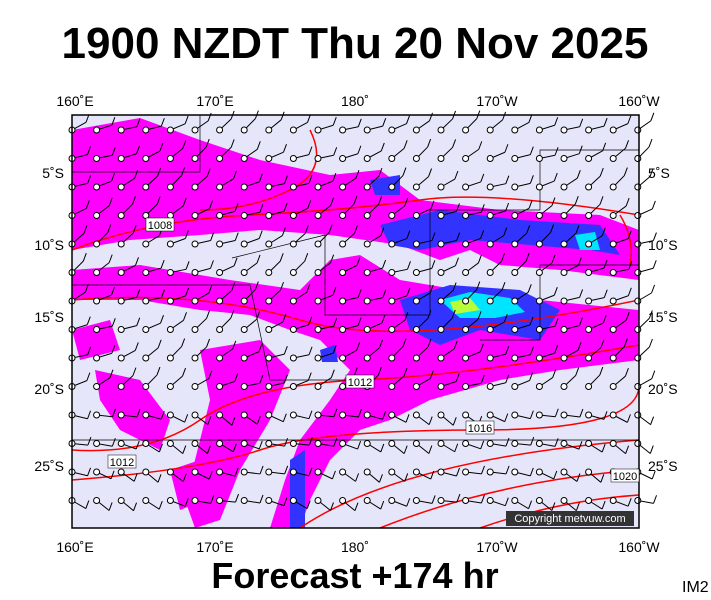 This screenshot has height=600, width=711. Describe the element at coordinates (49, 317) in the screenshot. I see `lat-label-left: 15˚S` at that location.